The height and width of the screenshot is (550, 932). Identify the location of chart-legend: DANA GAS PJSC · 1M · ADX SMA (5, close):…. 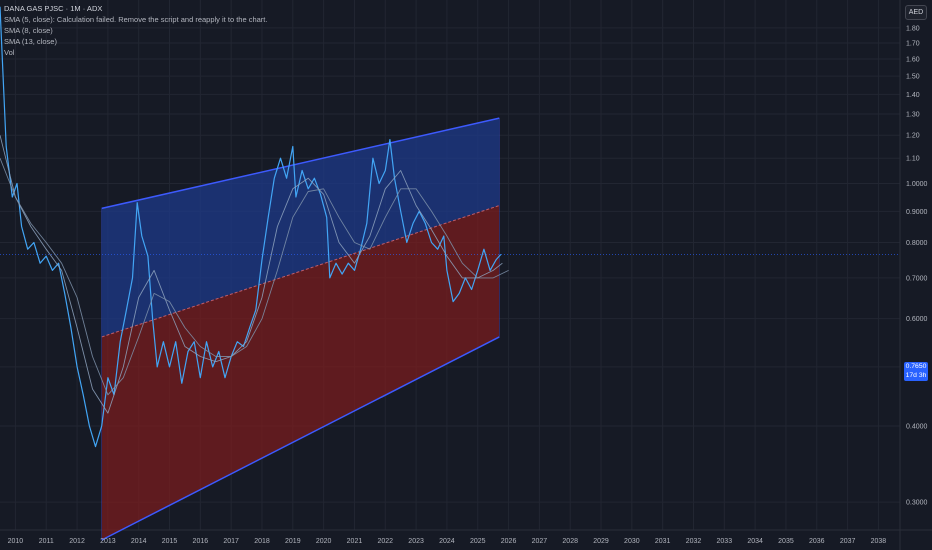
(135, 30).